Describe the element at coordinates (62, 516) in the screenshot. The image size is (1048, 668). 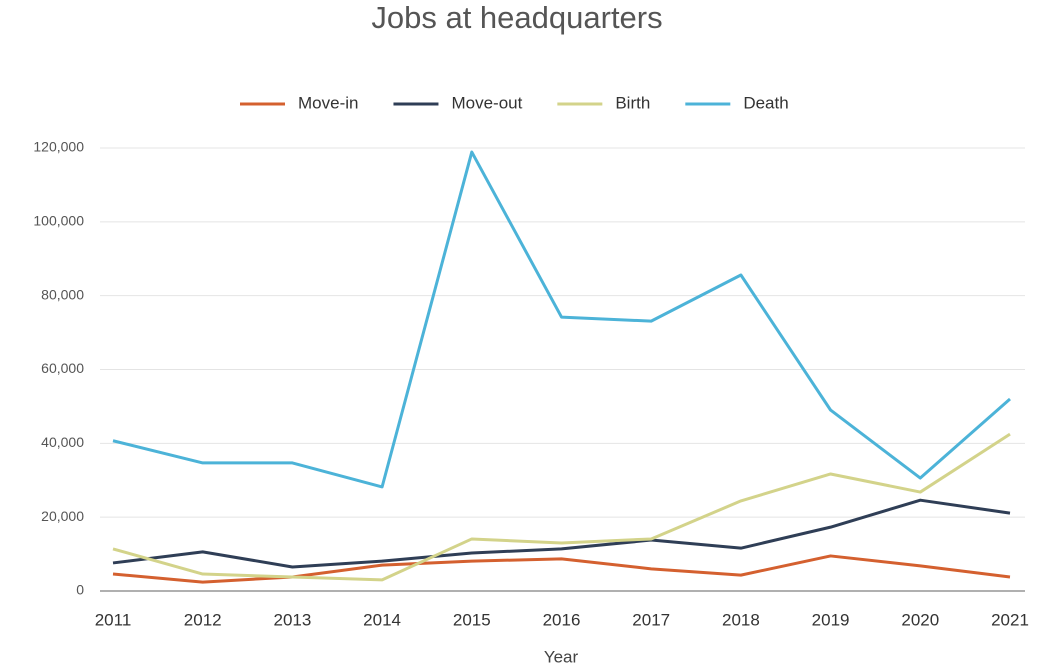
I see `y-tick-label: 20,000` at that location.